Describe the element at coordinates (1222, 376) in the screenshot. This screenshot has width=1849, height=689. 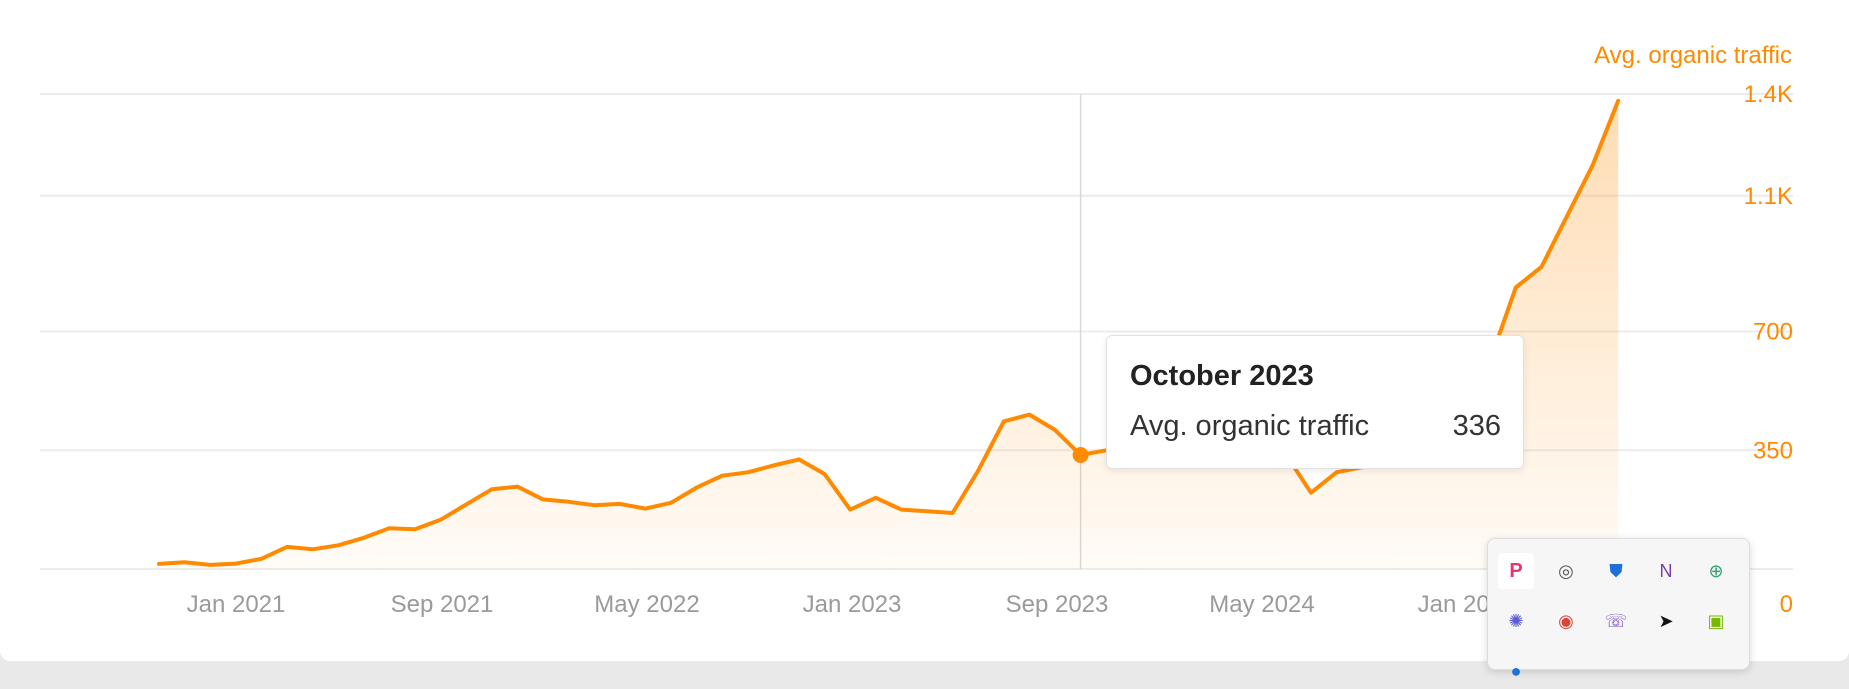
I see `tooltip-title: October 2023` at that location.